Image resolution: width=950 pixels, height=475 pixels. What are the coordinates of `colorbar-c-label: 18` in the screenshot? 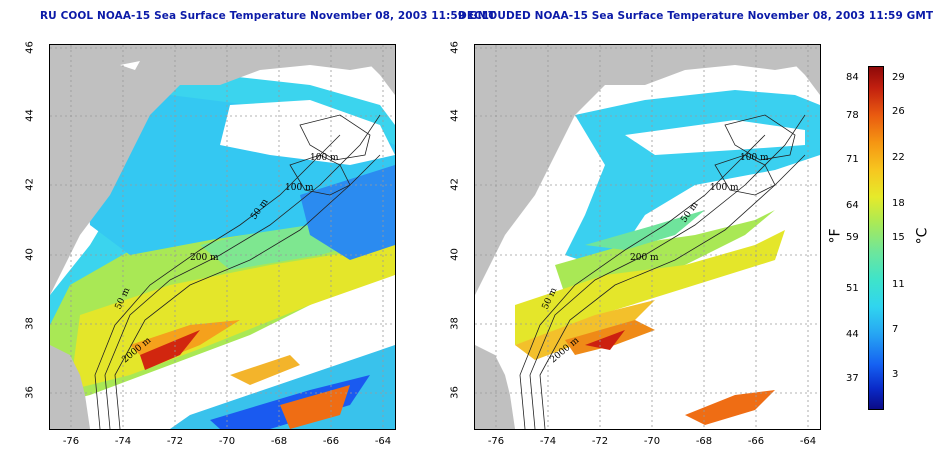 It's located at (898, 203).